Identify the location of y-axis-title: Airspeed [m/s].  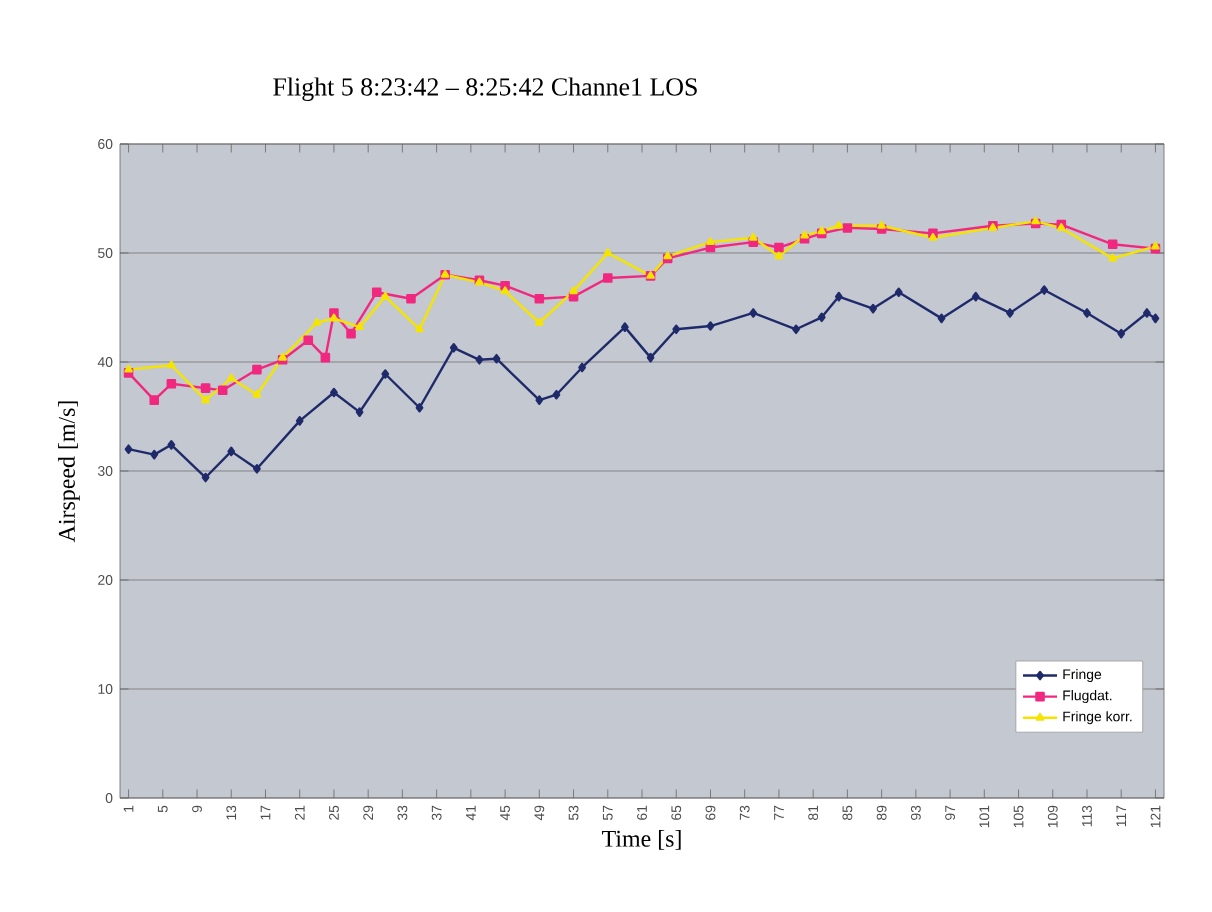
(69, 472).